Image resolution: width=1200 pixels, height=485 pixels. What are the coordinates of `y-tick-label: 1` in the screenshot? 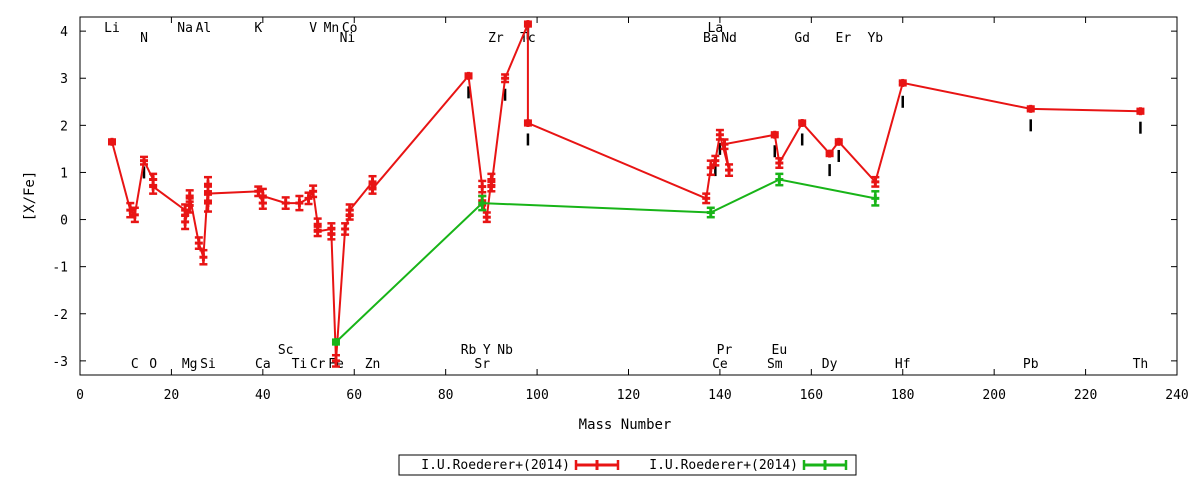 It's located at (64, 173).